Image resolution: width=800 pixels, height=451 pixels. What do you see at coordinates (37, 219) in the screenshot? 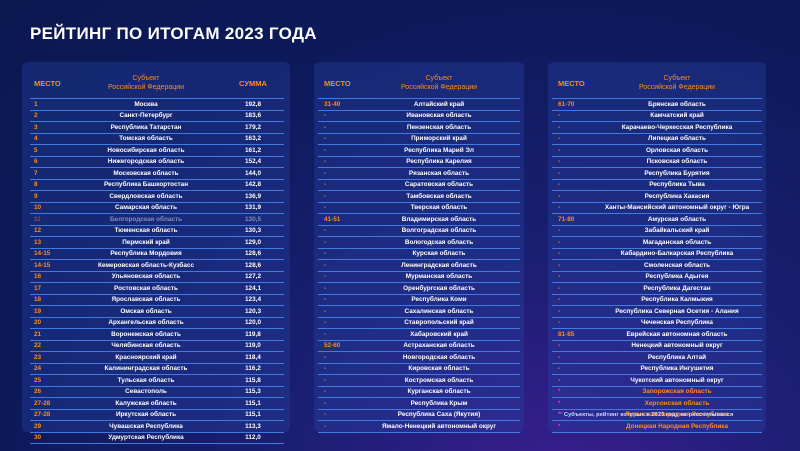
I see `row-place: 11` at bounding box center [37, 219].